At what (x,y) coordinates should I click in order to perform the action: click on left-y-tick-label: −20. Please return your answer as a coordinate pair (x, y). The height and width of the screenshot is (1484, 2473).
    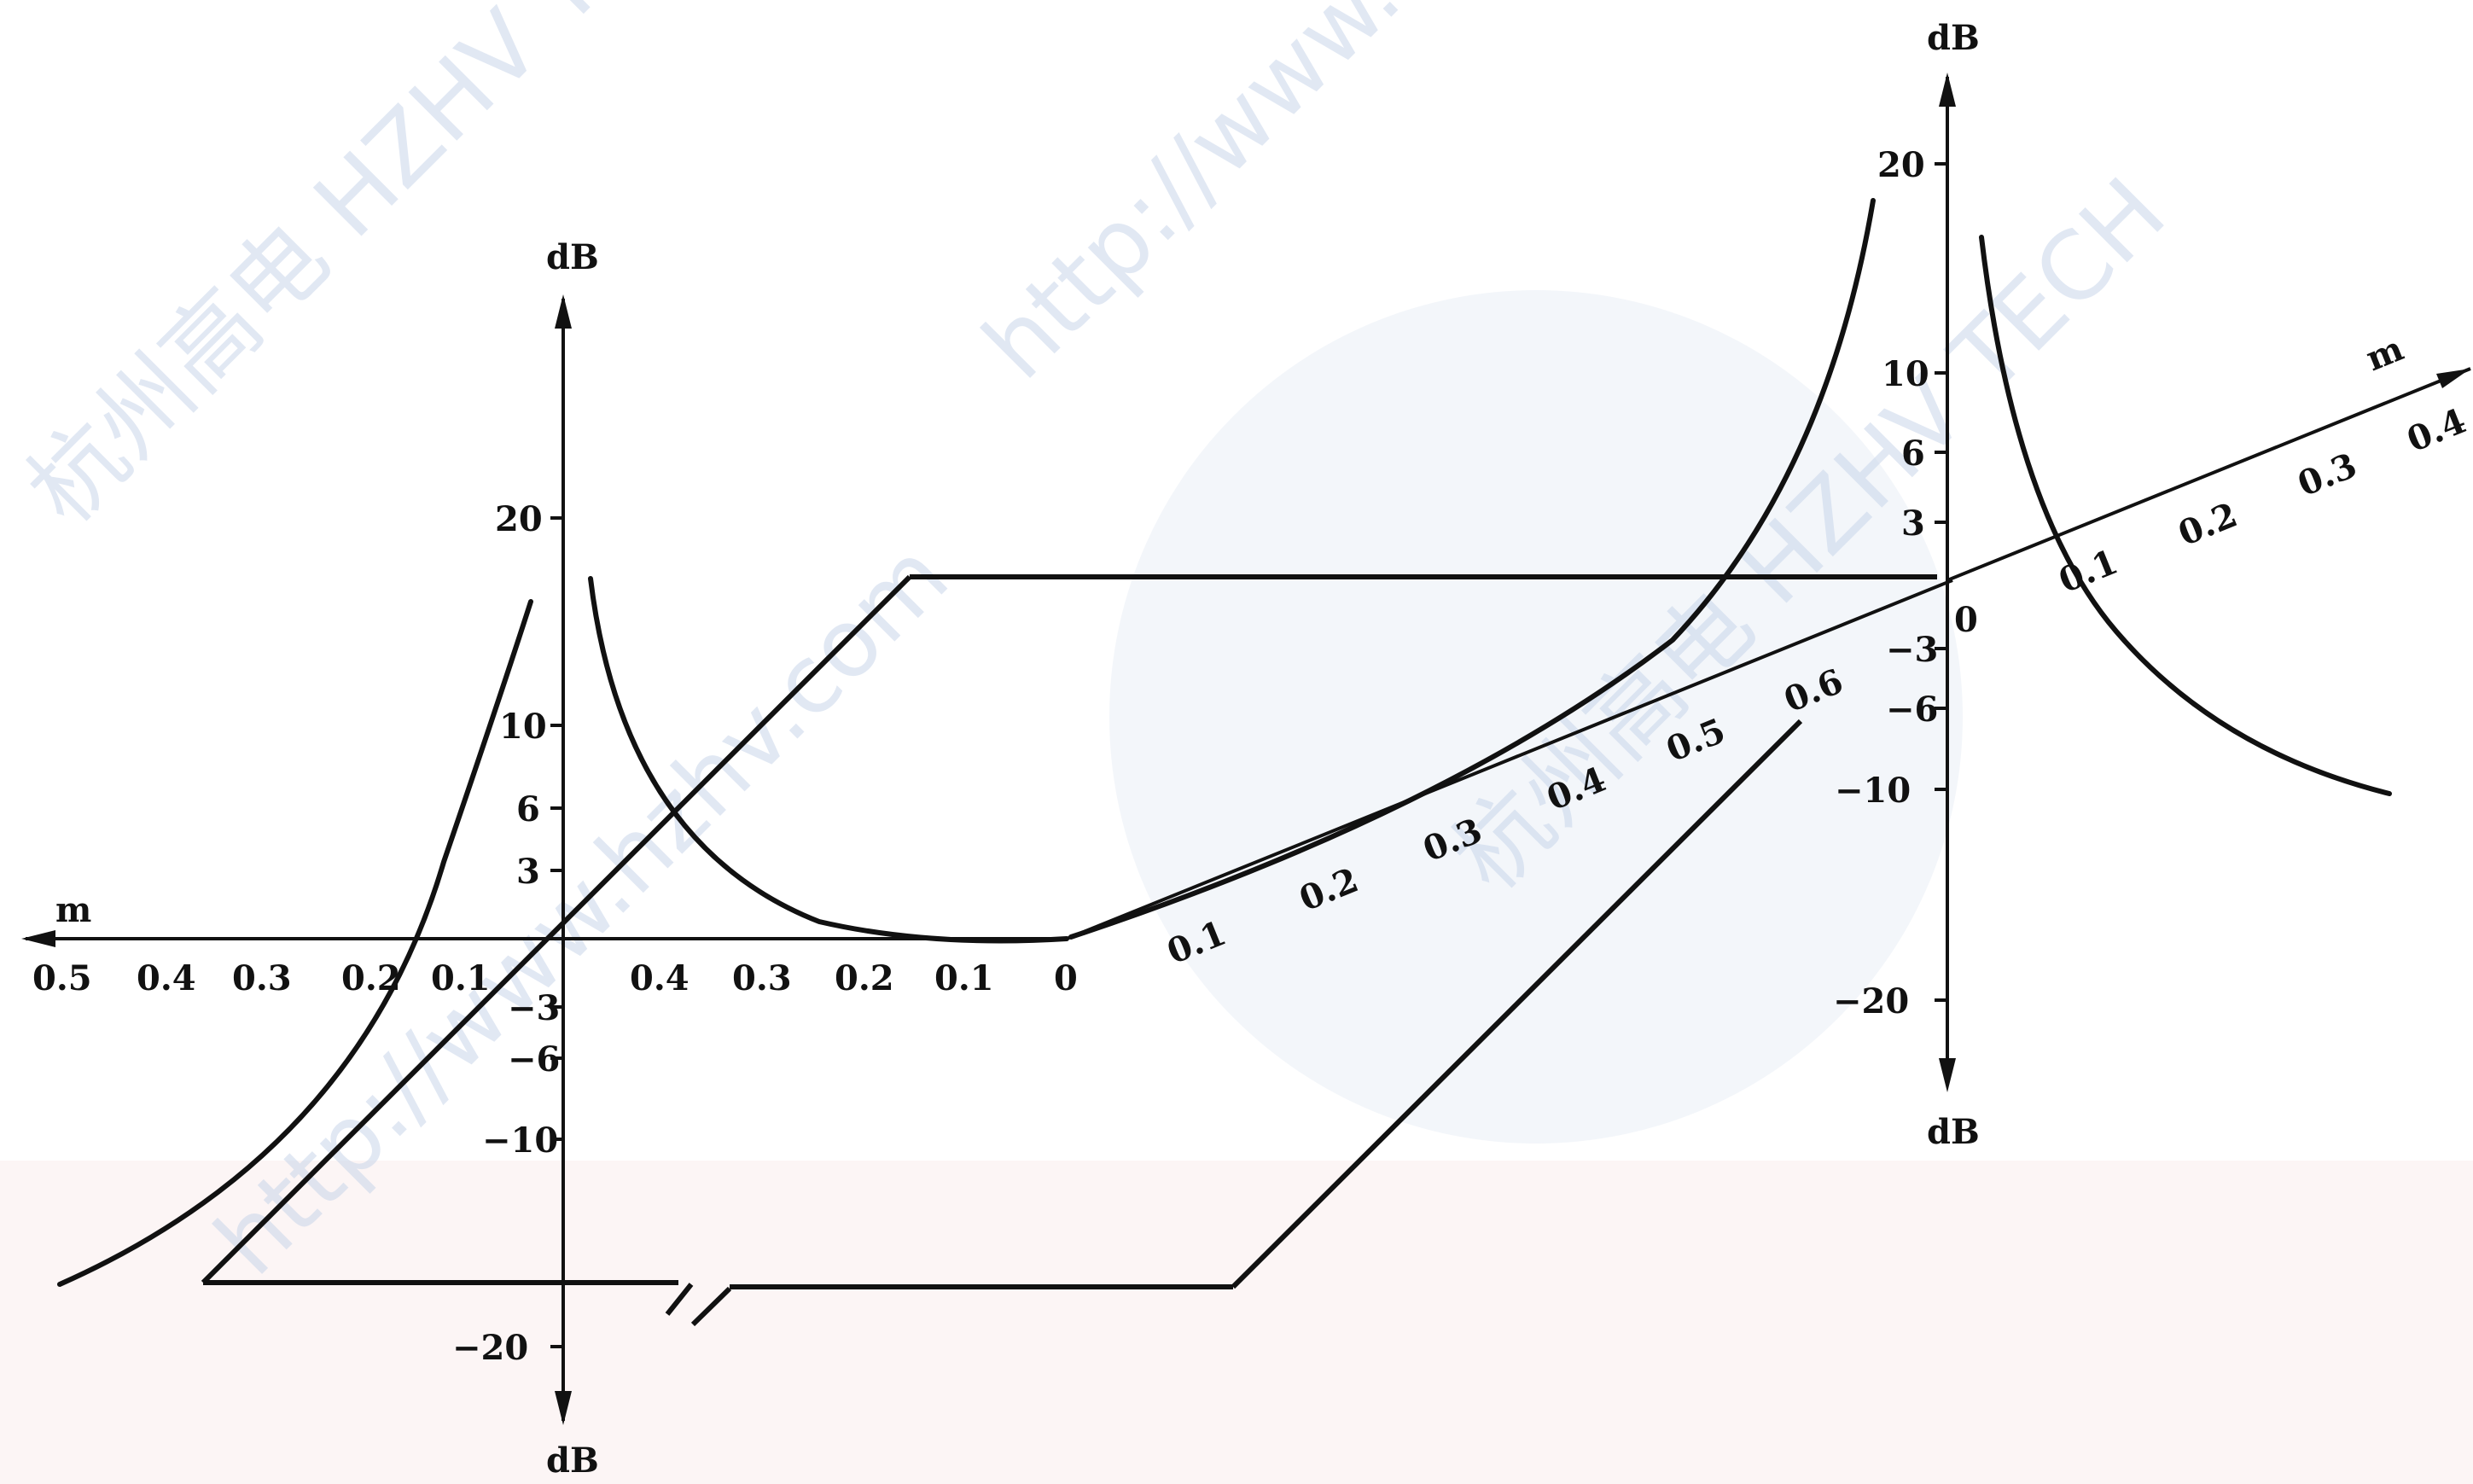
    Looking at the image, I should click on (490, 1348).